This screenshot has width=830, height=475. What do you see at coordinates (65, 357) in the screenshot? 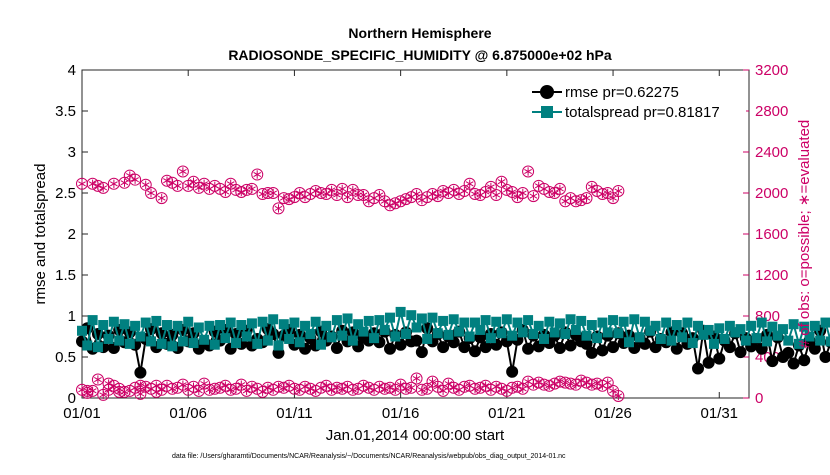
I see `y-left-tick-label: 0.5` at bounding box center [65, 357].